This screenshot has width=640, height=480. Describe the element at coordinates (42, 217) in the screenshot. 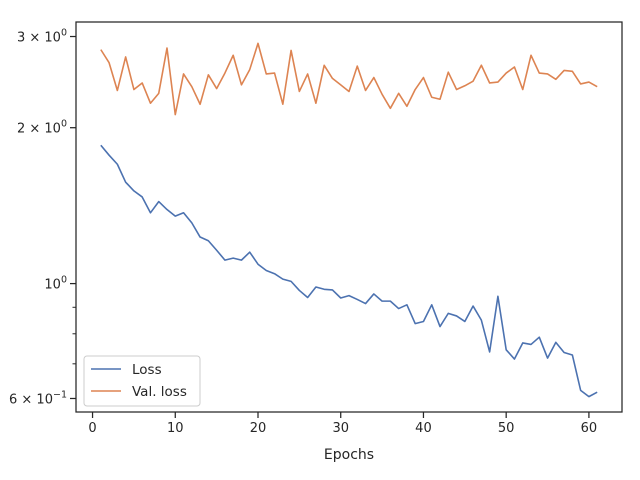

I see `y-axis: 6 × 10−1 100 2 × 100 3 × 100` at that location.